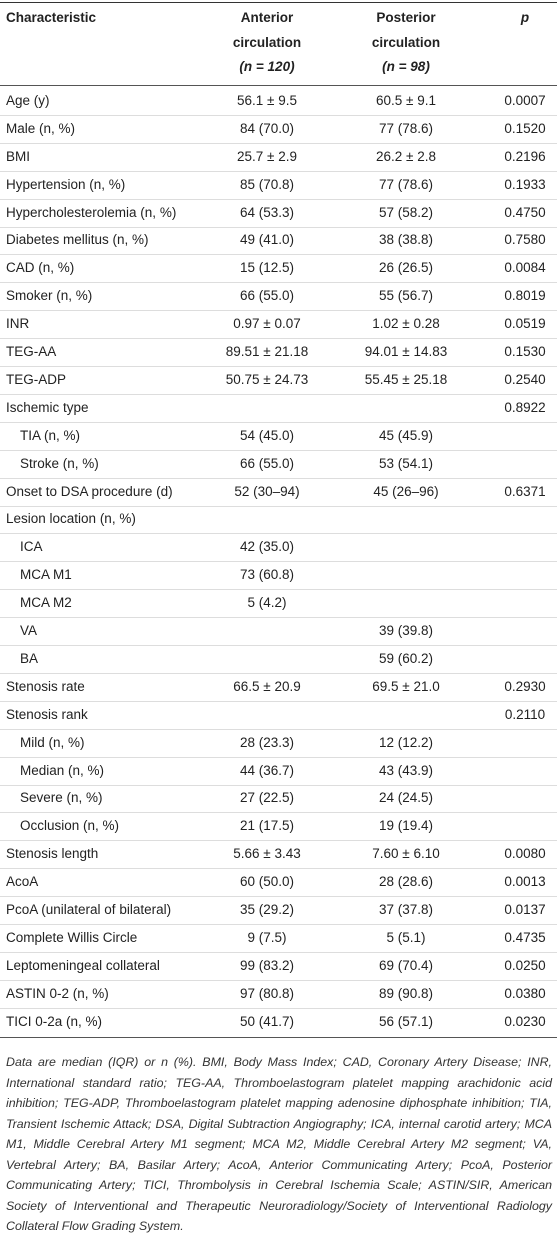 This screenshot has width=557, height=1237. What do you see at coordinates (267, 937) in the screenshot?
I see `cell-value: 9 (7.5)` at bounding box center [267, 937].